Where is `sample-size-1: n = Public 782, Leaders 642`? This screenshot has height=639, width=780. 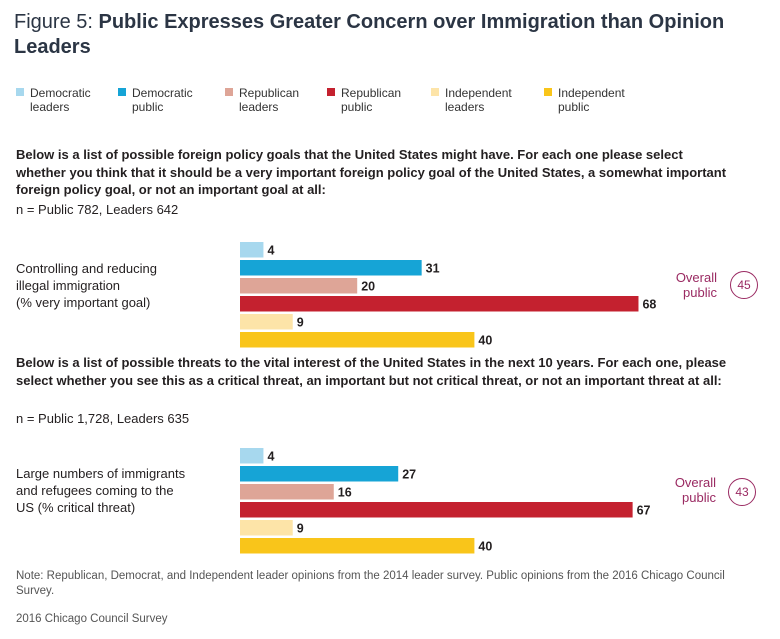 sample-size-1: n = Public 782, Leaders 642 is located at coordinates (97, 209).